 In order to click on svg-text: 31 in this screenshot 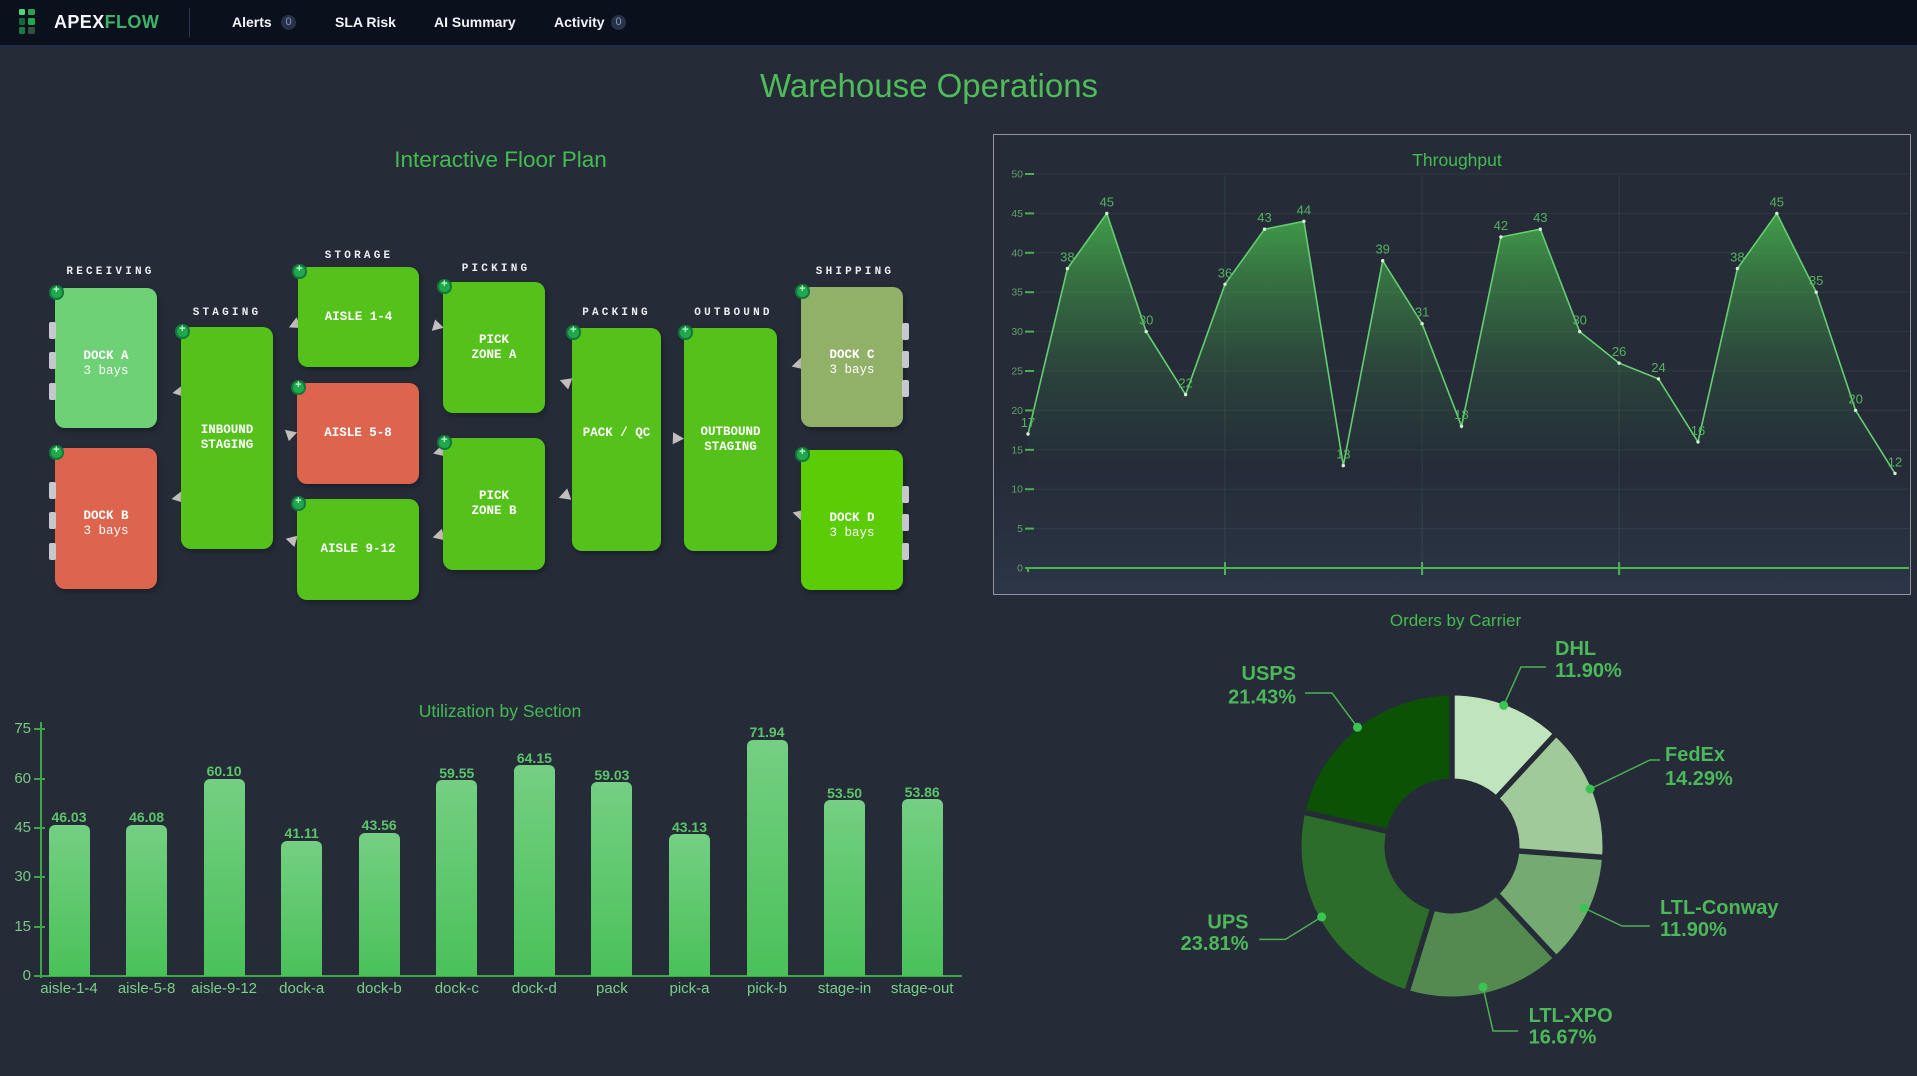, I will do `click(1422, 312)`.